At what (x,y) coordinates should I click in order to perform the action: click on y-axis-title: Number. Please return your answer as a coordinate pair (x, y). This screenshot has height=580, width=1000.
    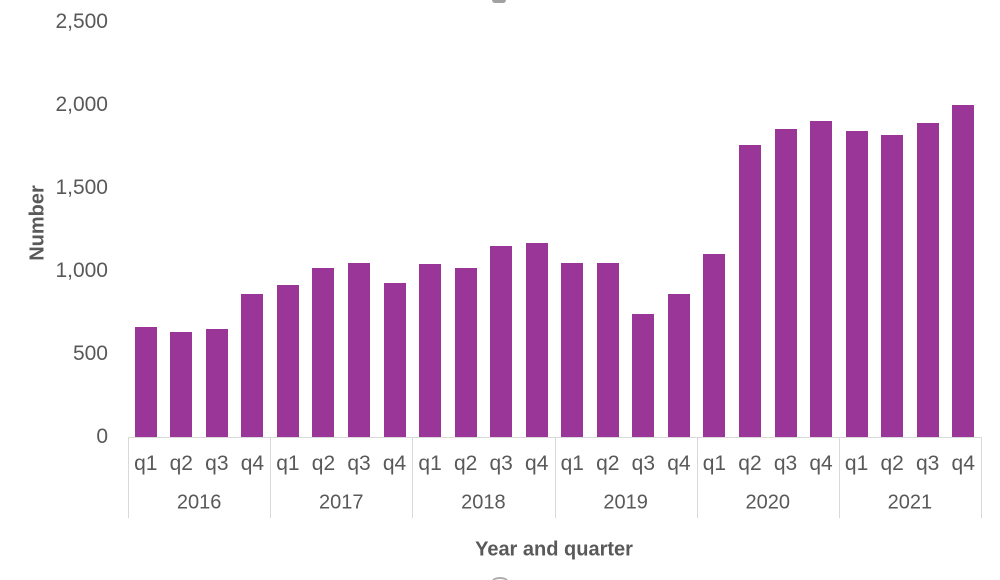
    Looking at the image, I should click on (37, 223).